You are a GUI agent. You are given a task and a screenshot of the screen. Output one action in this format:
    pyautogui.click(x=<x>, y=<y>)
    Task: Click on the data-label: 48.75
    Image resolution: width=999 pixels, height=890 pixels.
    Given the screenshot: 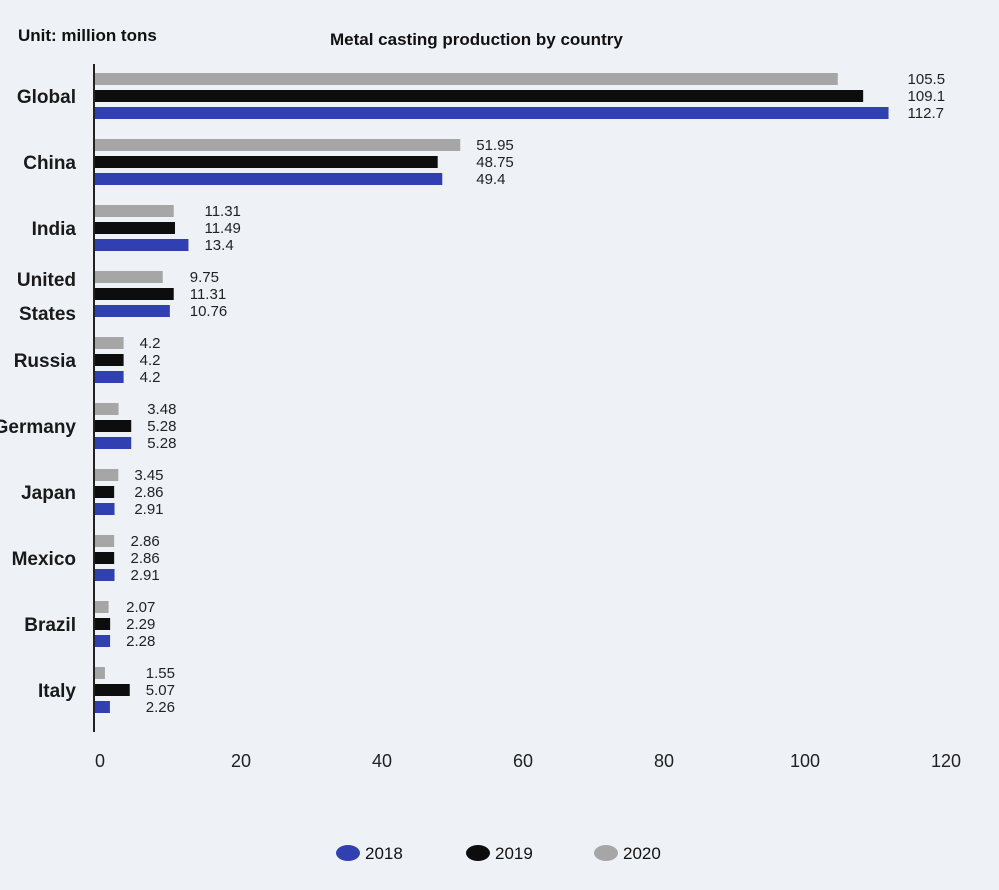 What is the action you would take?
    pyautogui.click(x=495, y=162)
    